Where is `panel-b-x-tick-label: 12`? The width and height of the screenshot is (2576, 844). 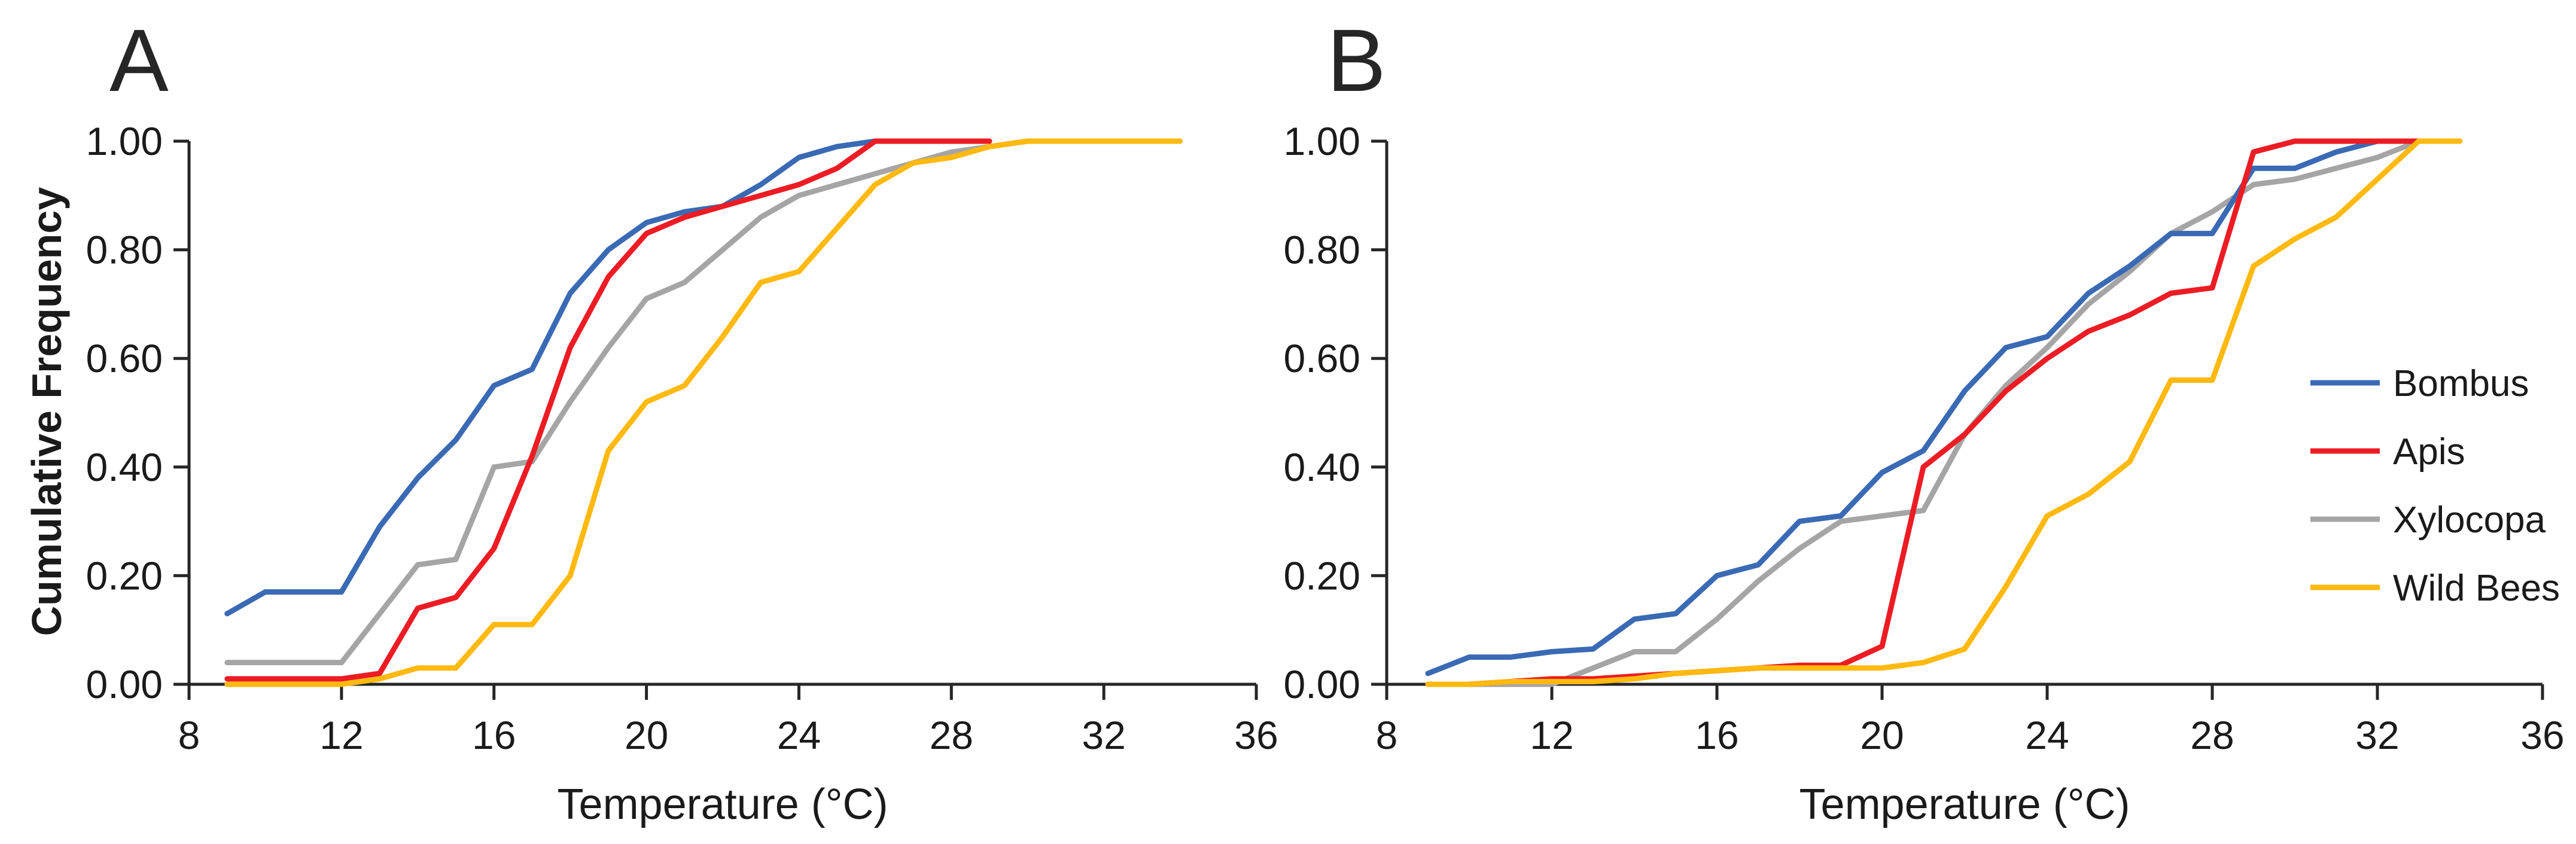 panel-b-x-tick-label: 12 is located at coordinates (1551, 735).